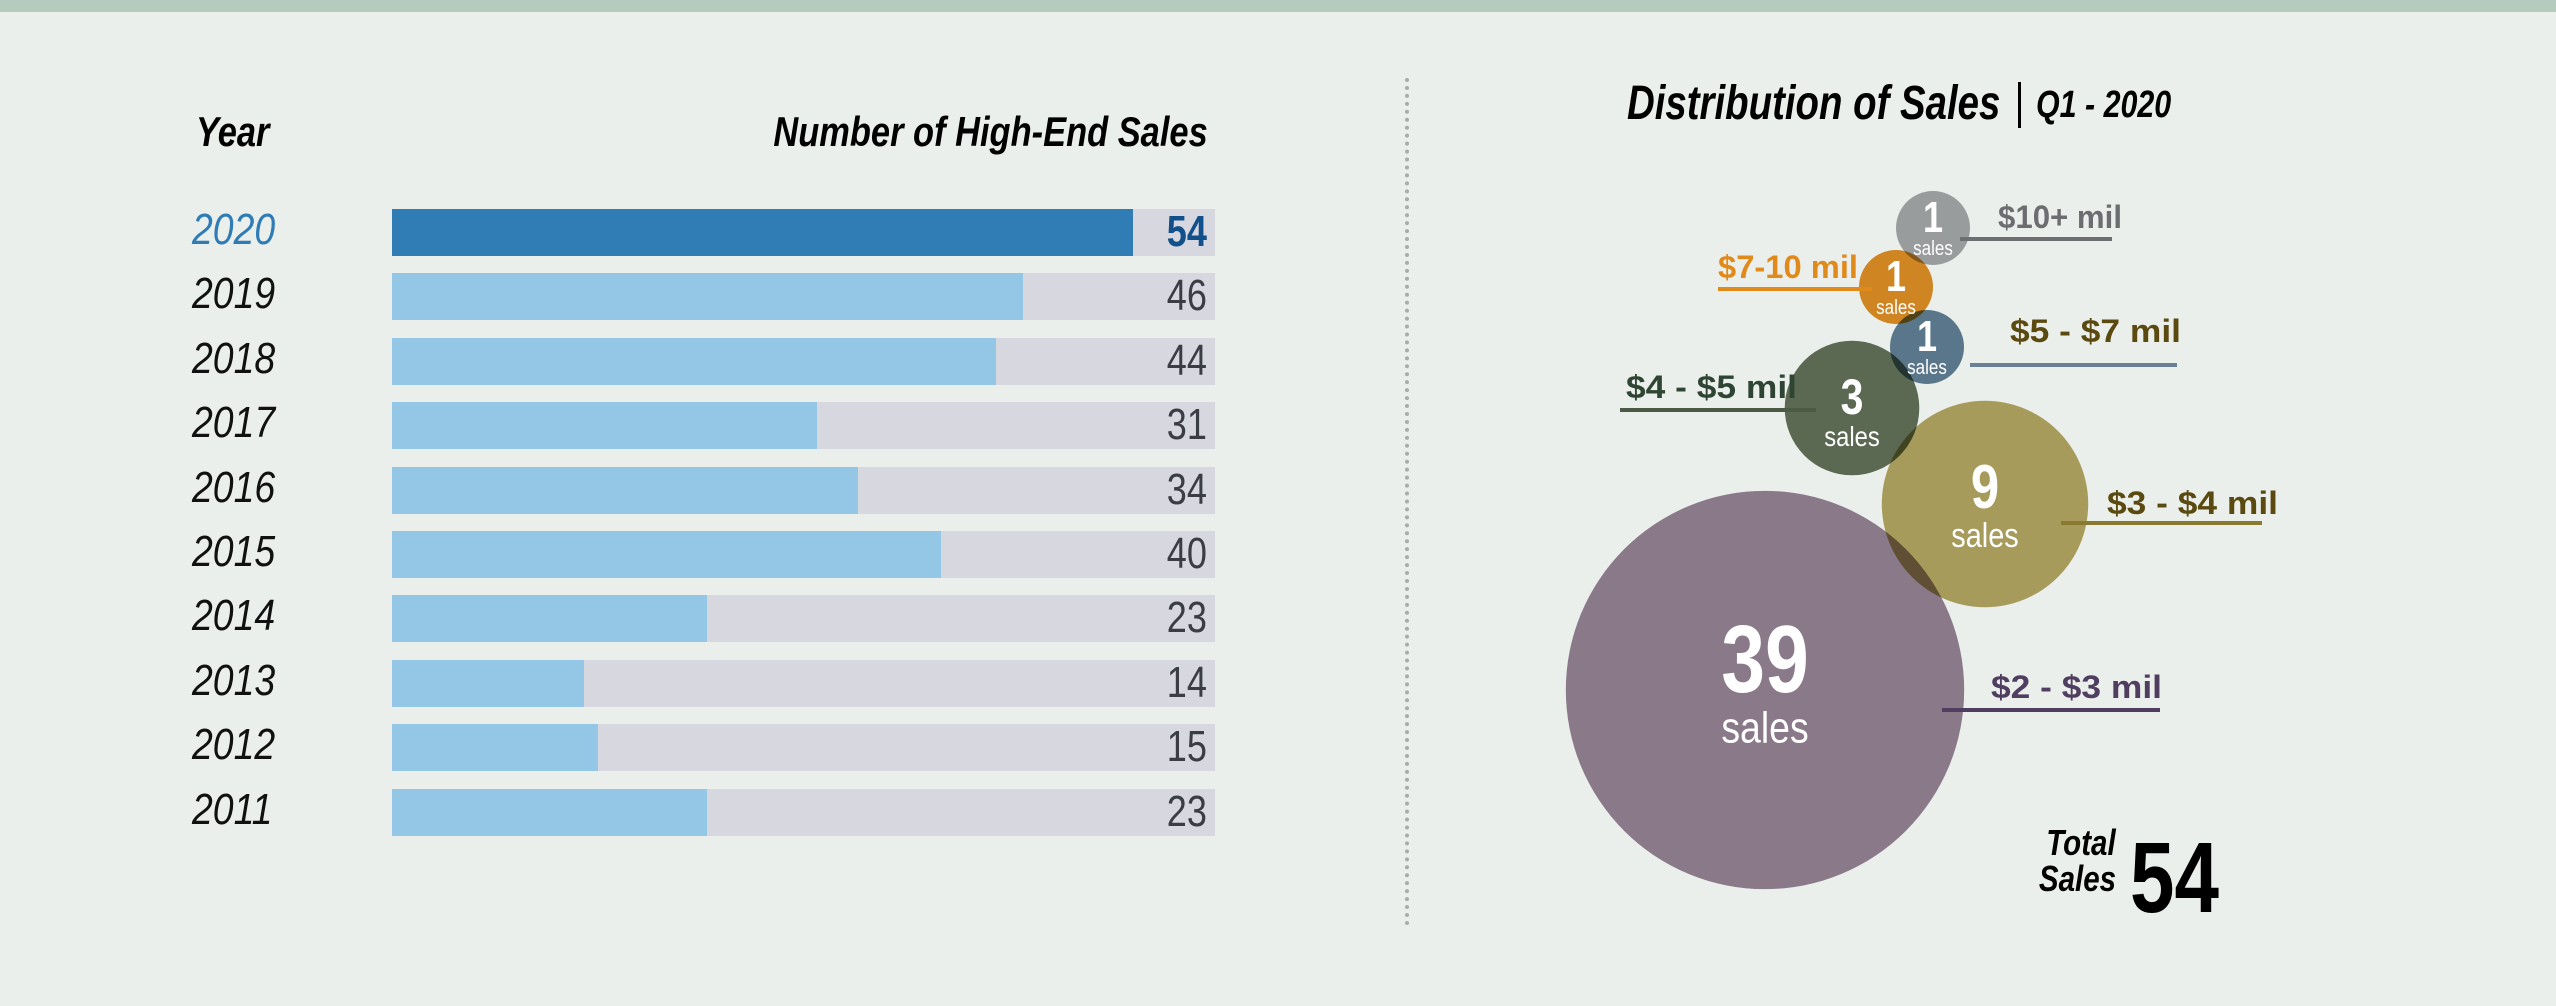  I want to click on bar-row: 2020 54, so click(650, 230).